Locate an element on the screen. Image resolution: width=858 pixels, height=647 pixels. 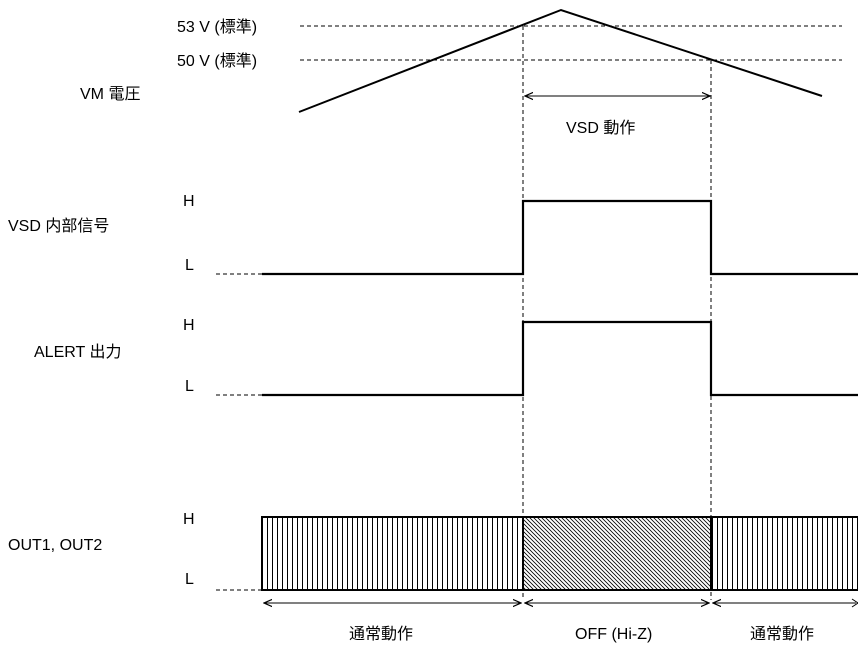
out-high-label: H is located at coordinates (189, 519).